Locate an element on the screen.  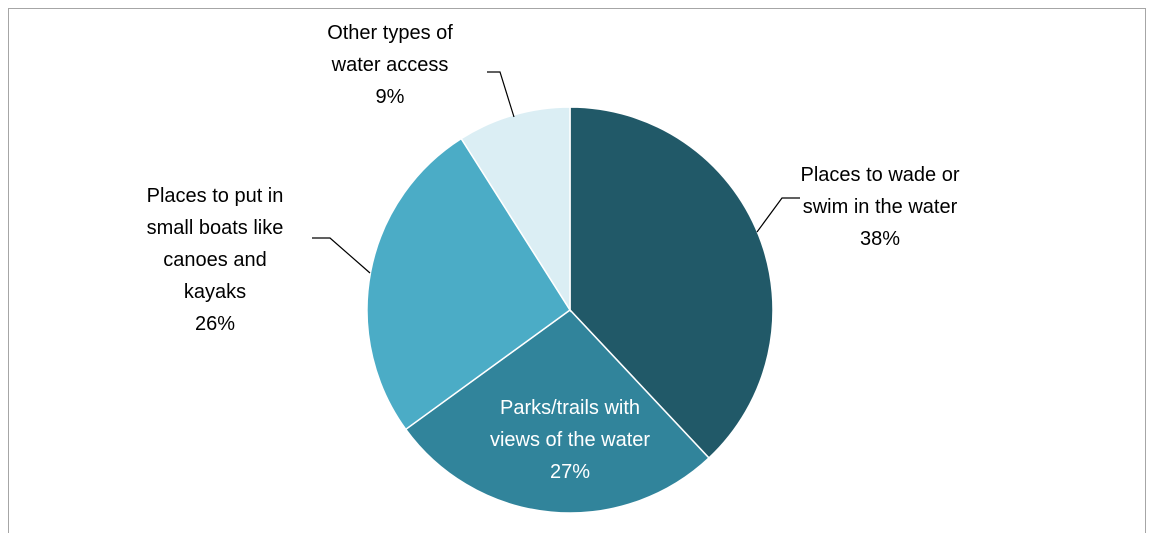
slice-label: Parks/trails with views of the water 27% is located at coordinates (570, 440).